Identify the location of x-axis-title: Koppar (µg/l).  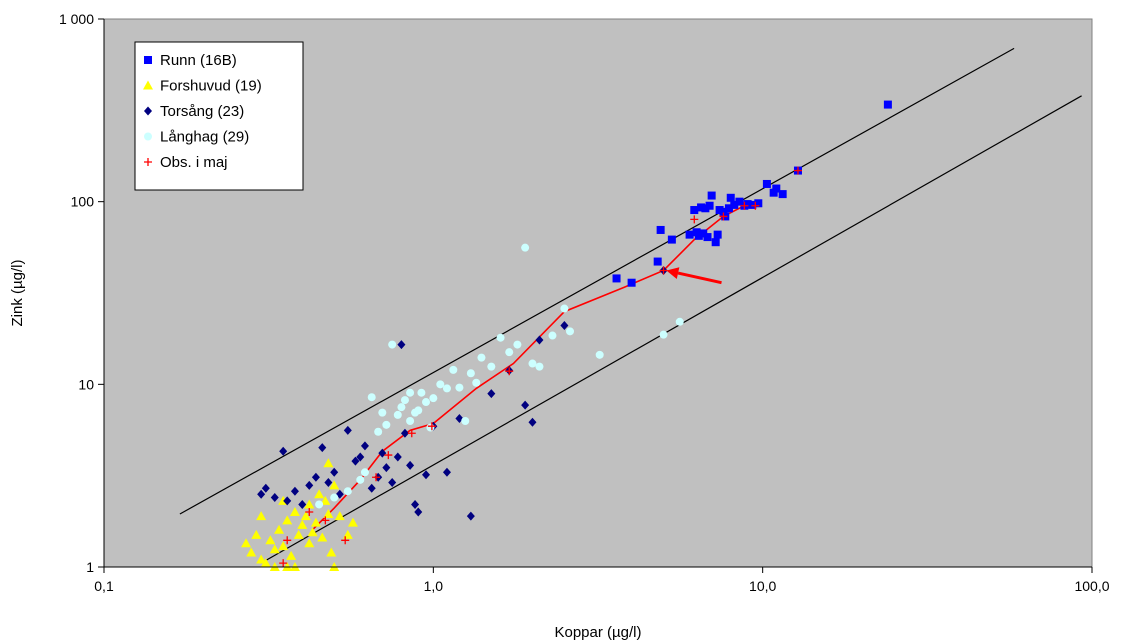
(597, 632).